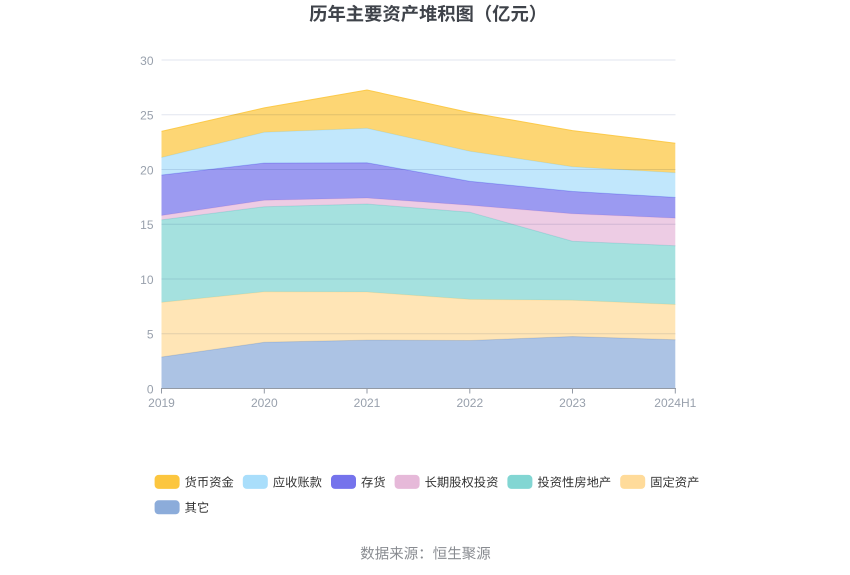 The height and width of the screenshot is (575, 850). What do you see at coordinates (147, 170) in the screenshot?
I see `svg-text: 20` at bounding box center [147, 170].